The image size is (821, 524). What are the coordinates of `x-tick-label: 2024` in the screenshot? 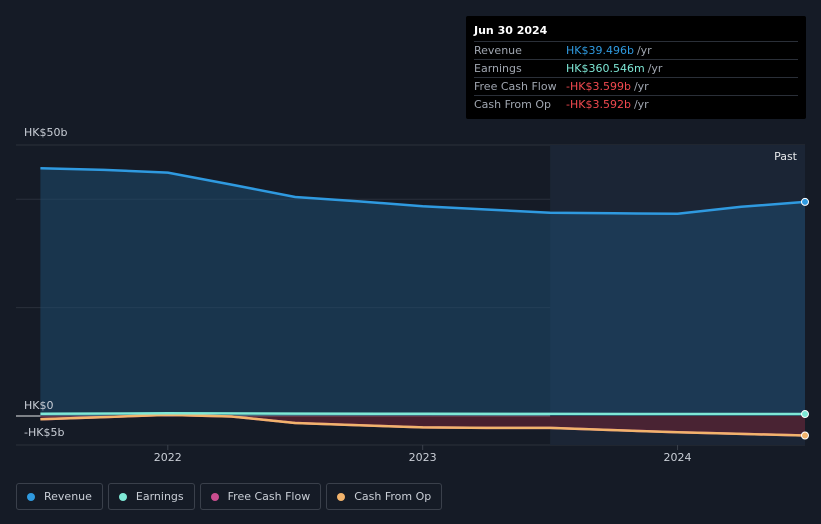 It's located at (678, 457).